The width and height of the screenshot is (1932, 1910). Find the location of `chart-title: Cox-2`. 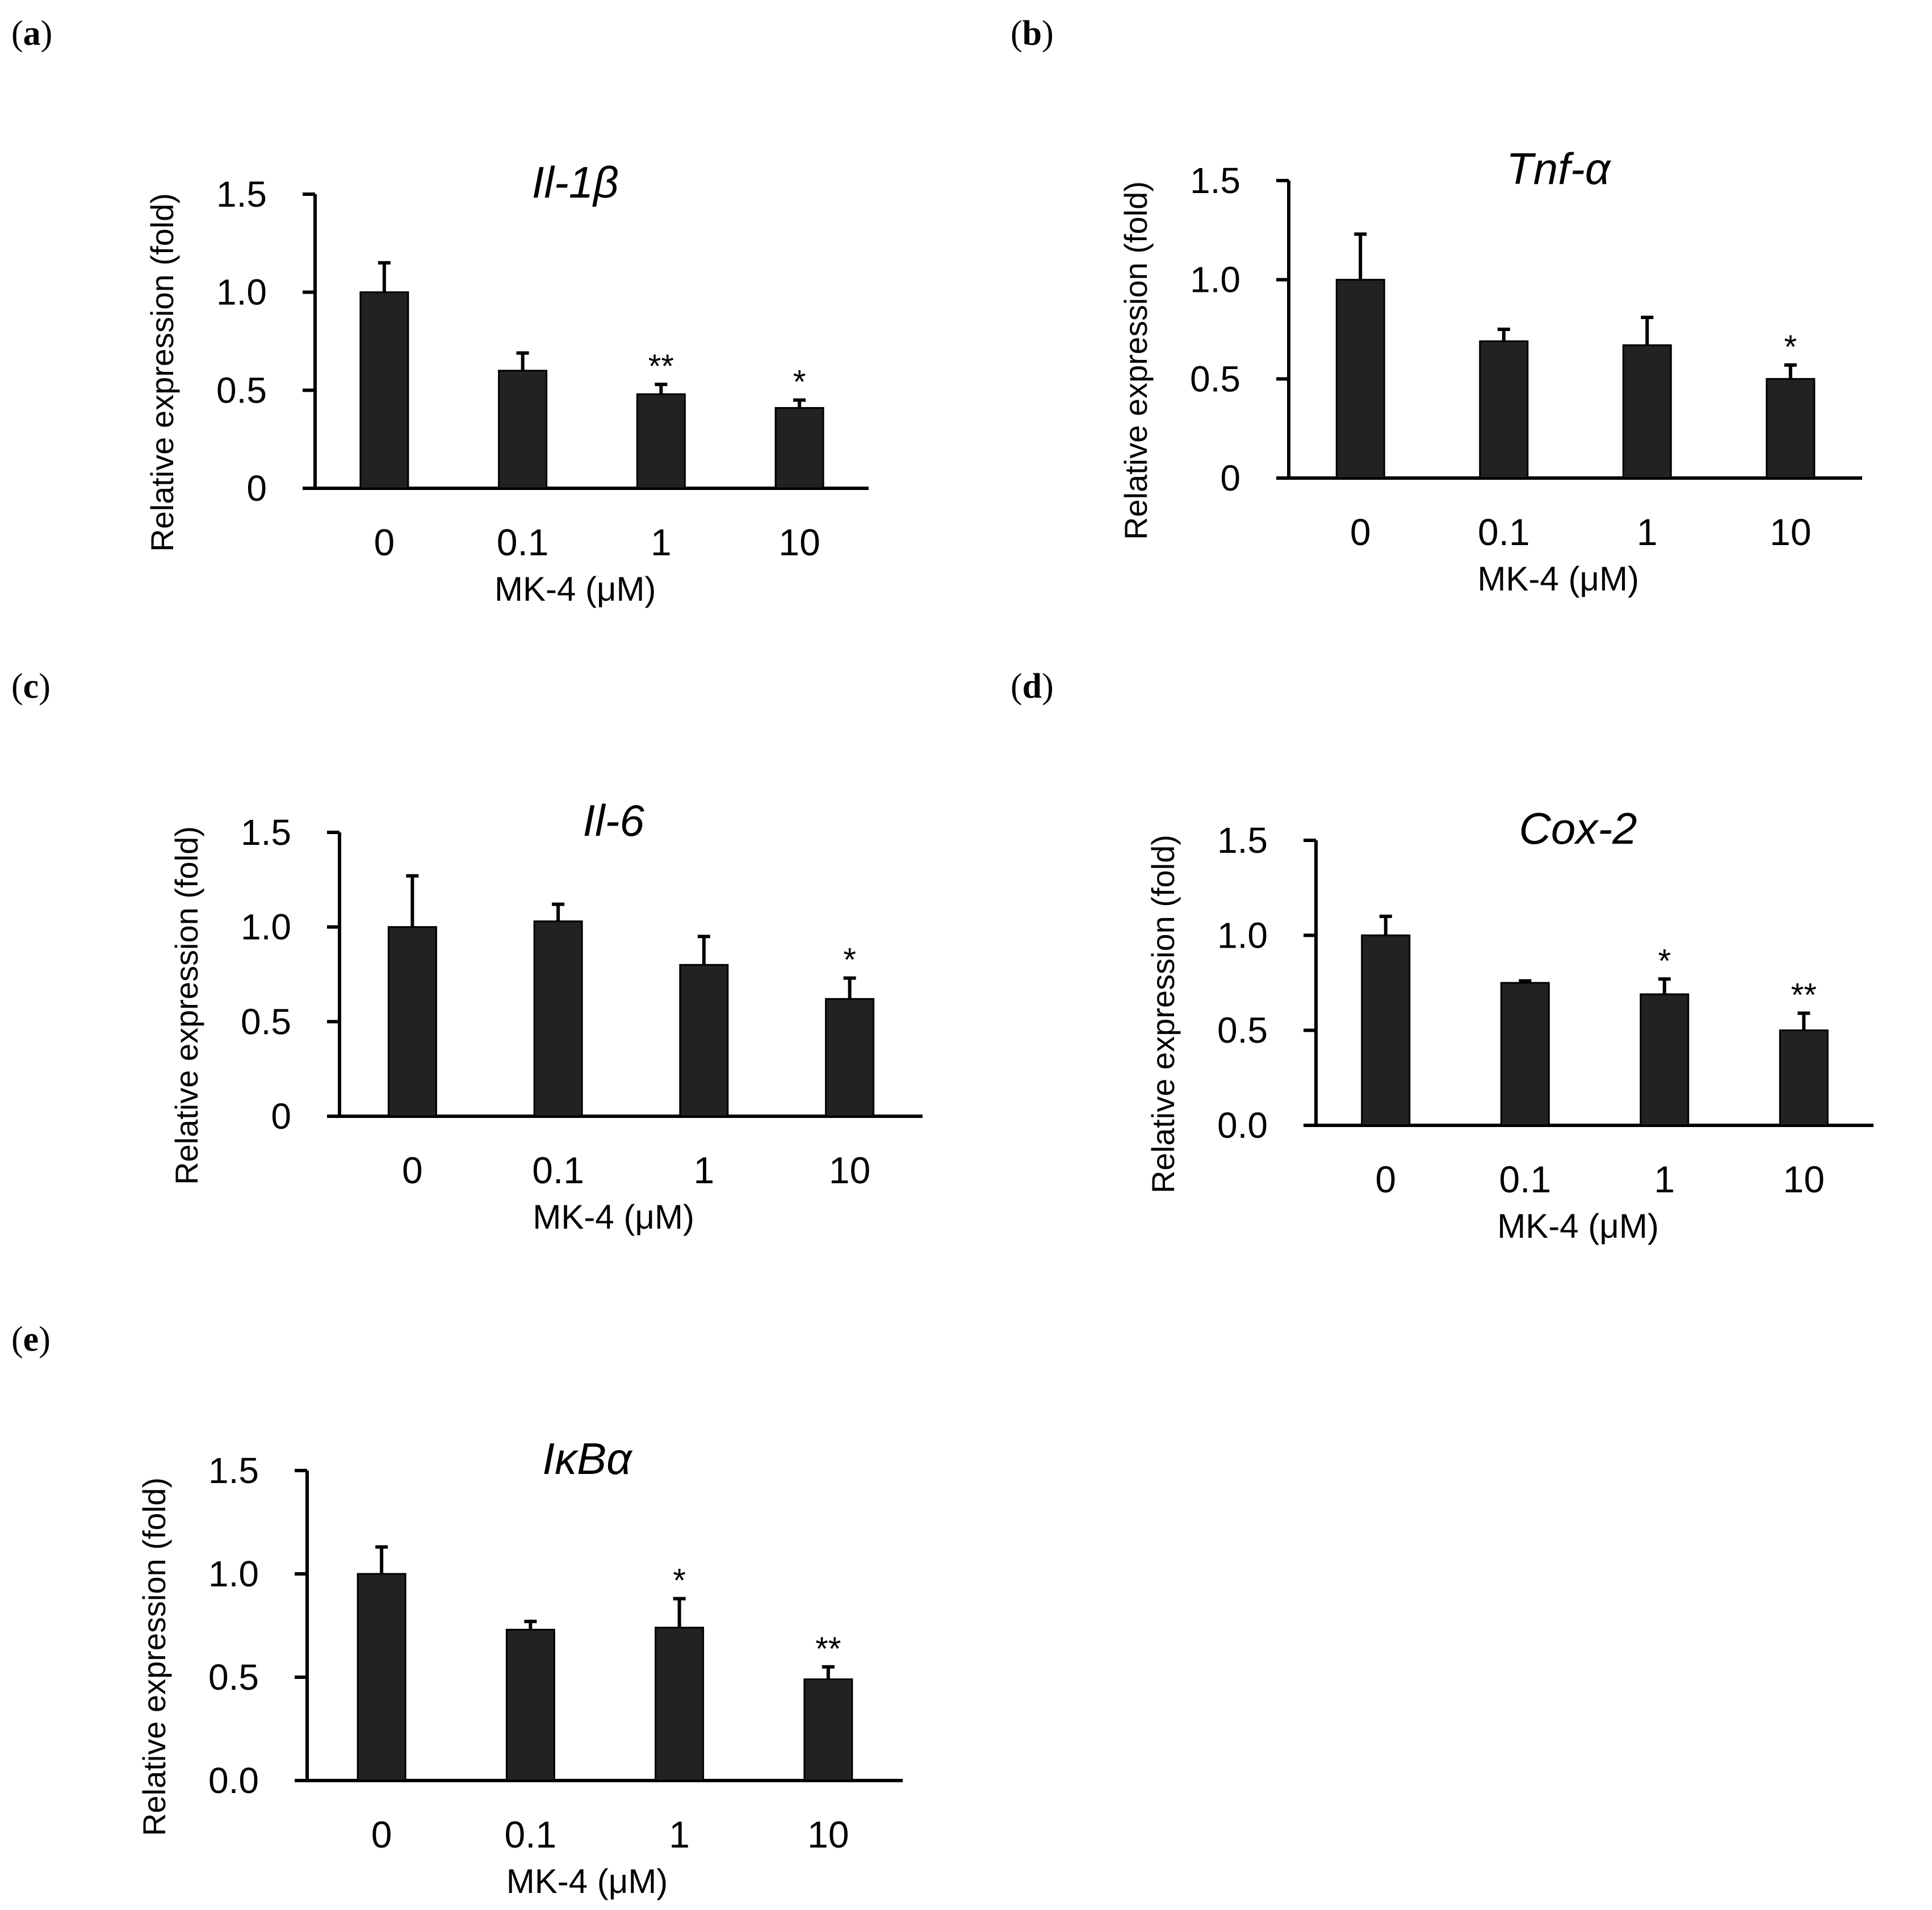

chart-title: Cox-2 is located at coordinates (1578, 828).